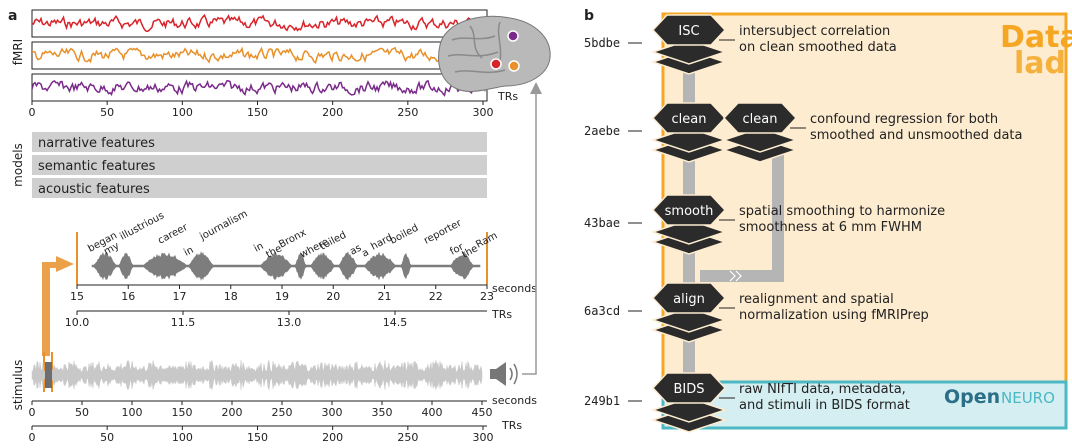 This screenshot has height=448, width=1072. What do you see at coordinates (432, 412) in the screenshot?
I see `stimulus-seconds-tick-label: 400` at bounding box center [432, 412].